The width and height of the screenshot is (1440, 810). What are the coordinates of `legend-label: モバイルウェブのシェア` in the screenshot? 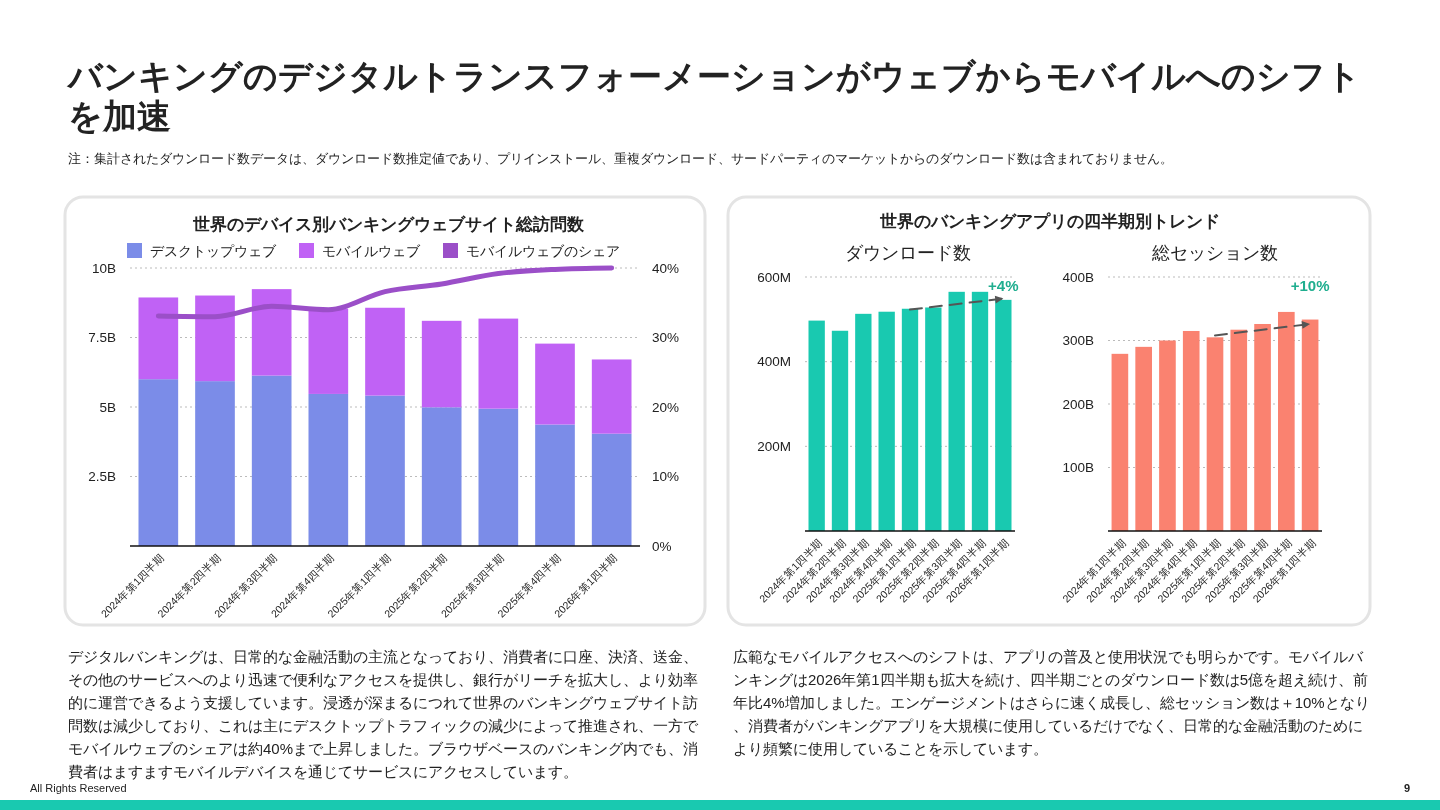 It's located at (543, 250).